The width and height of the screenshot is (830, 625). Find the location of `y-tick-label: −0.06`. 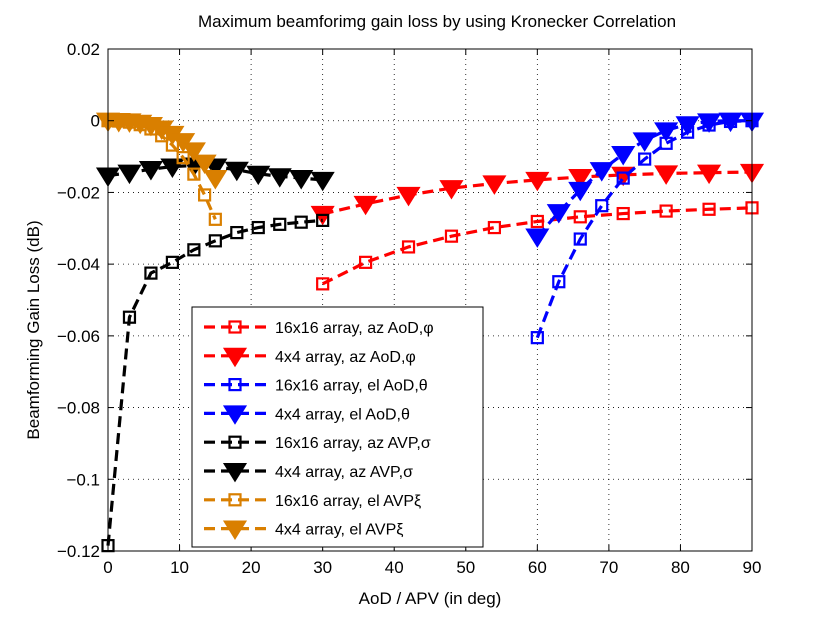

y-tick-label: −0.06 is located at coordinates (78, 336).